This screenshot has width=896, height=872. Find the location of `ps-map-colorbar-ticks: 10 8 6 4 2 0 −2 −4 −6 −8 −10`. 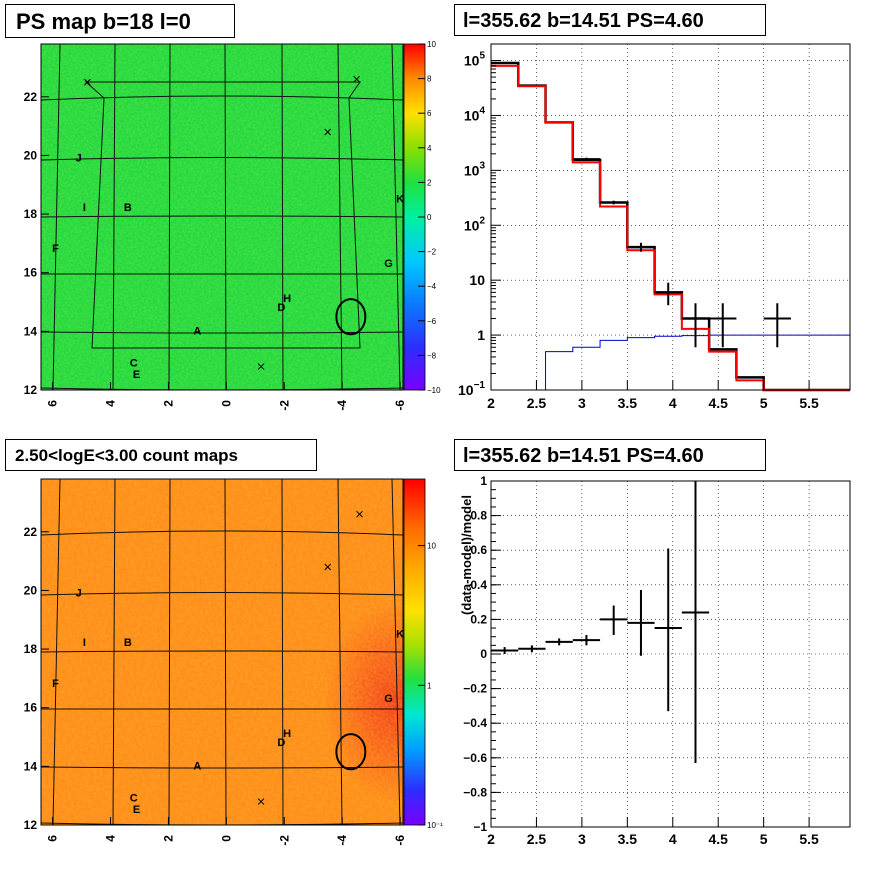

ps-map-colorbar-ticks: 10 8 6 4 2 0 −2 −4 −6 −8 −10 is located at coordinates (429, 217).